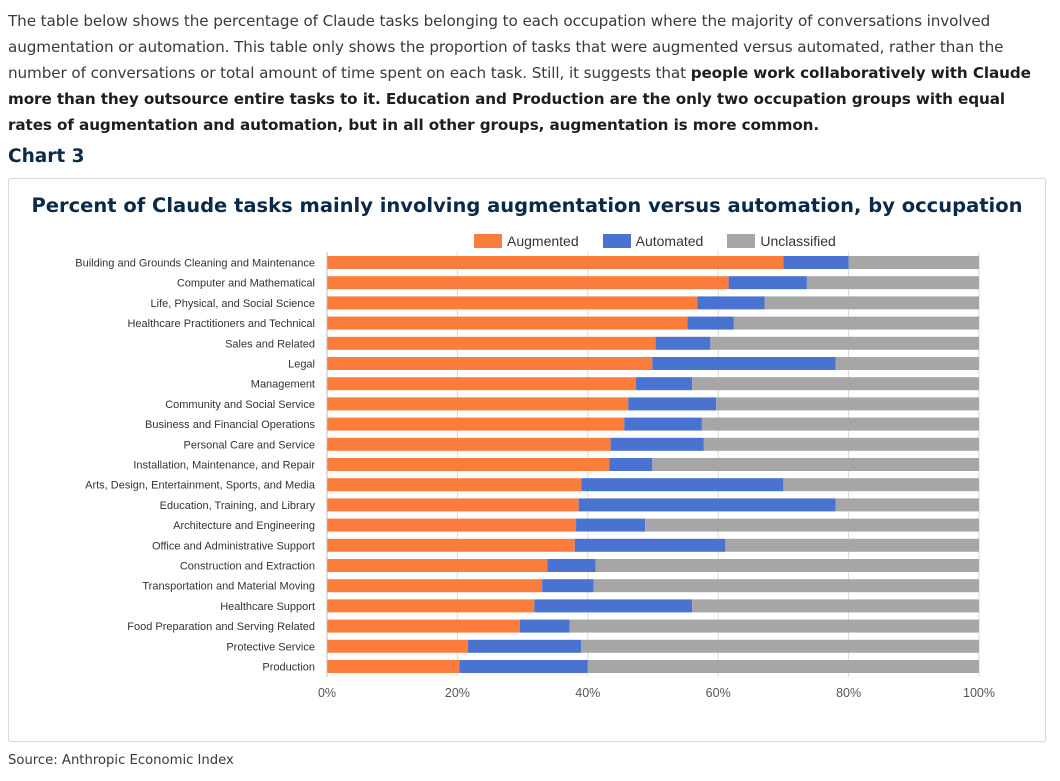 Image resolution: width=1060 pixels, height=781 pixels. Describe the element at coordinates (247, 567) in the screenshot. I see `category-label: Construction and Extraction` at that location.